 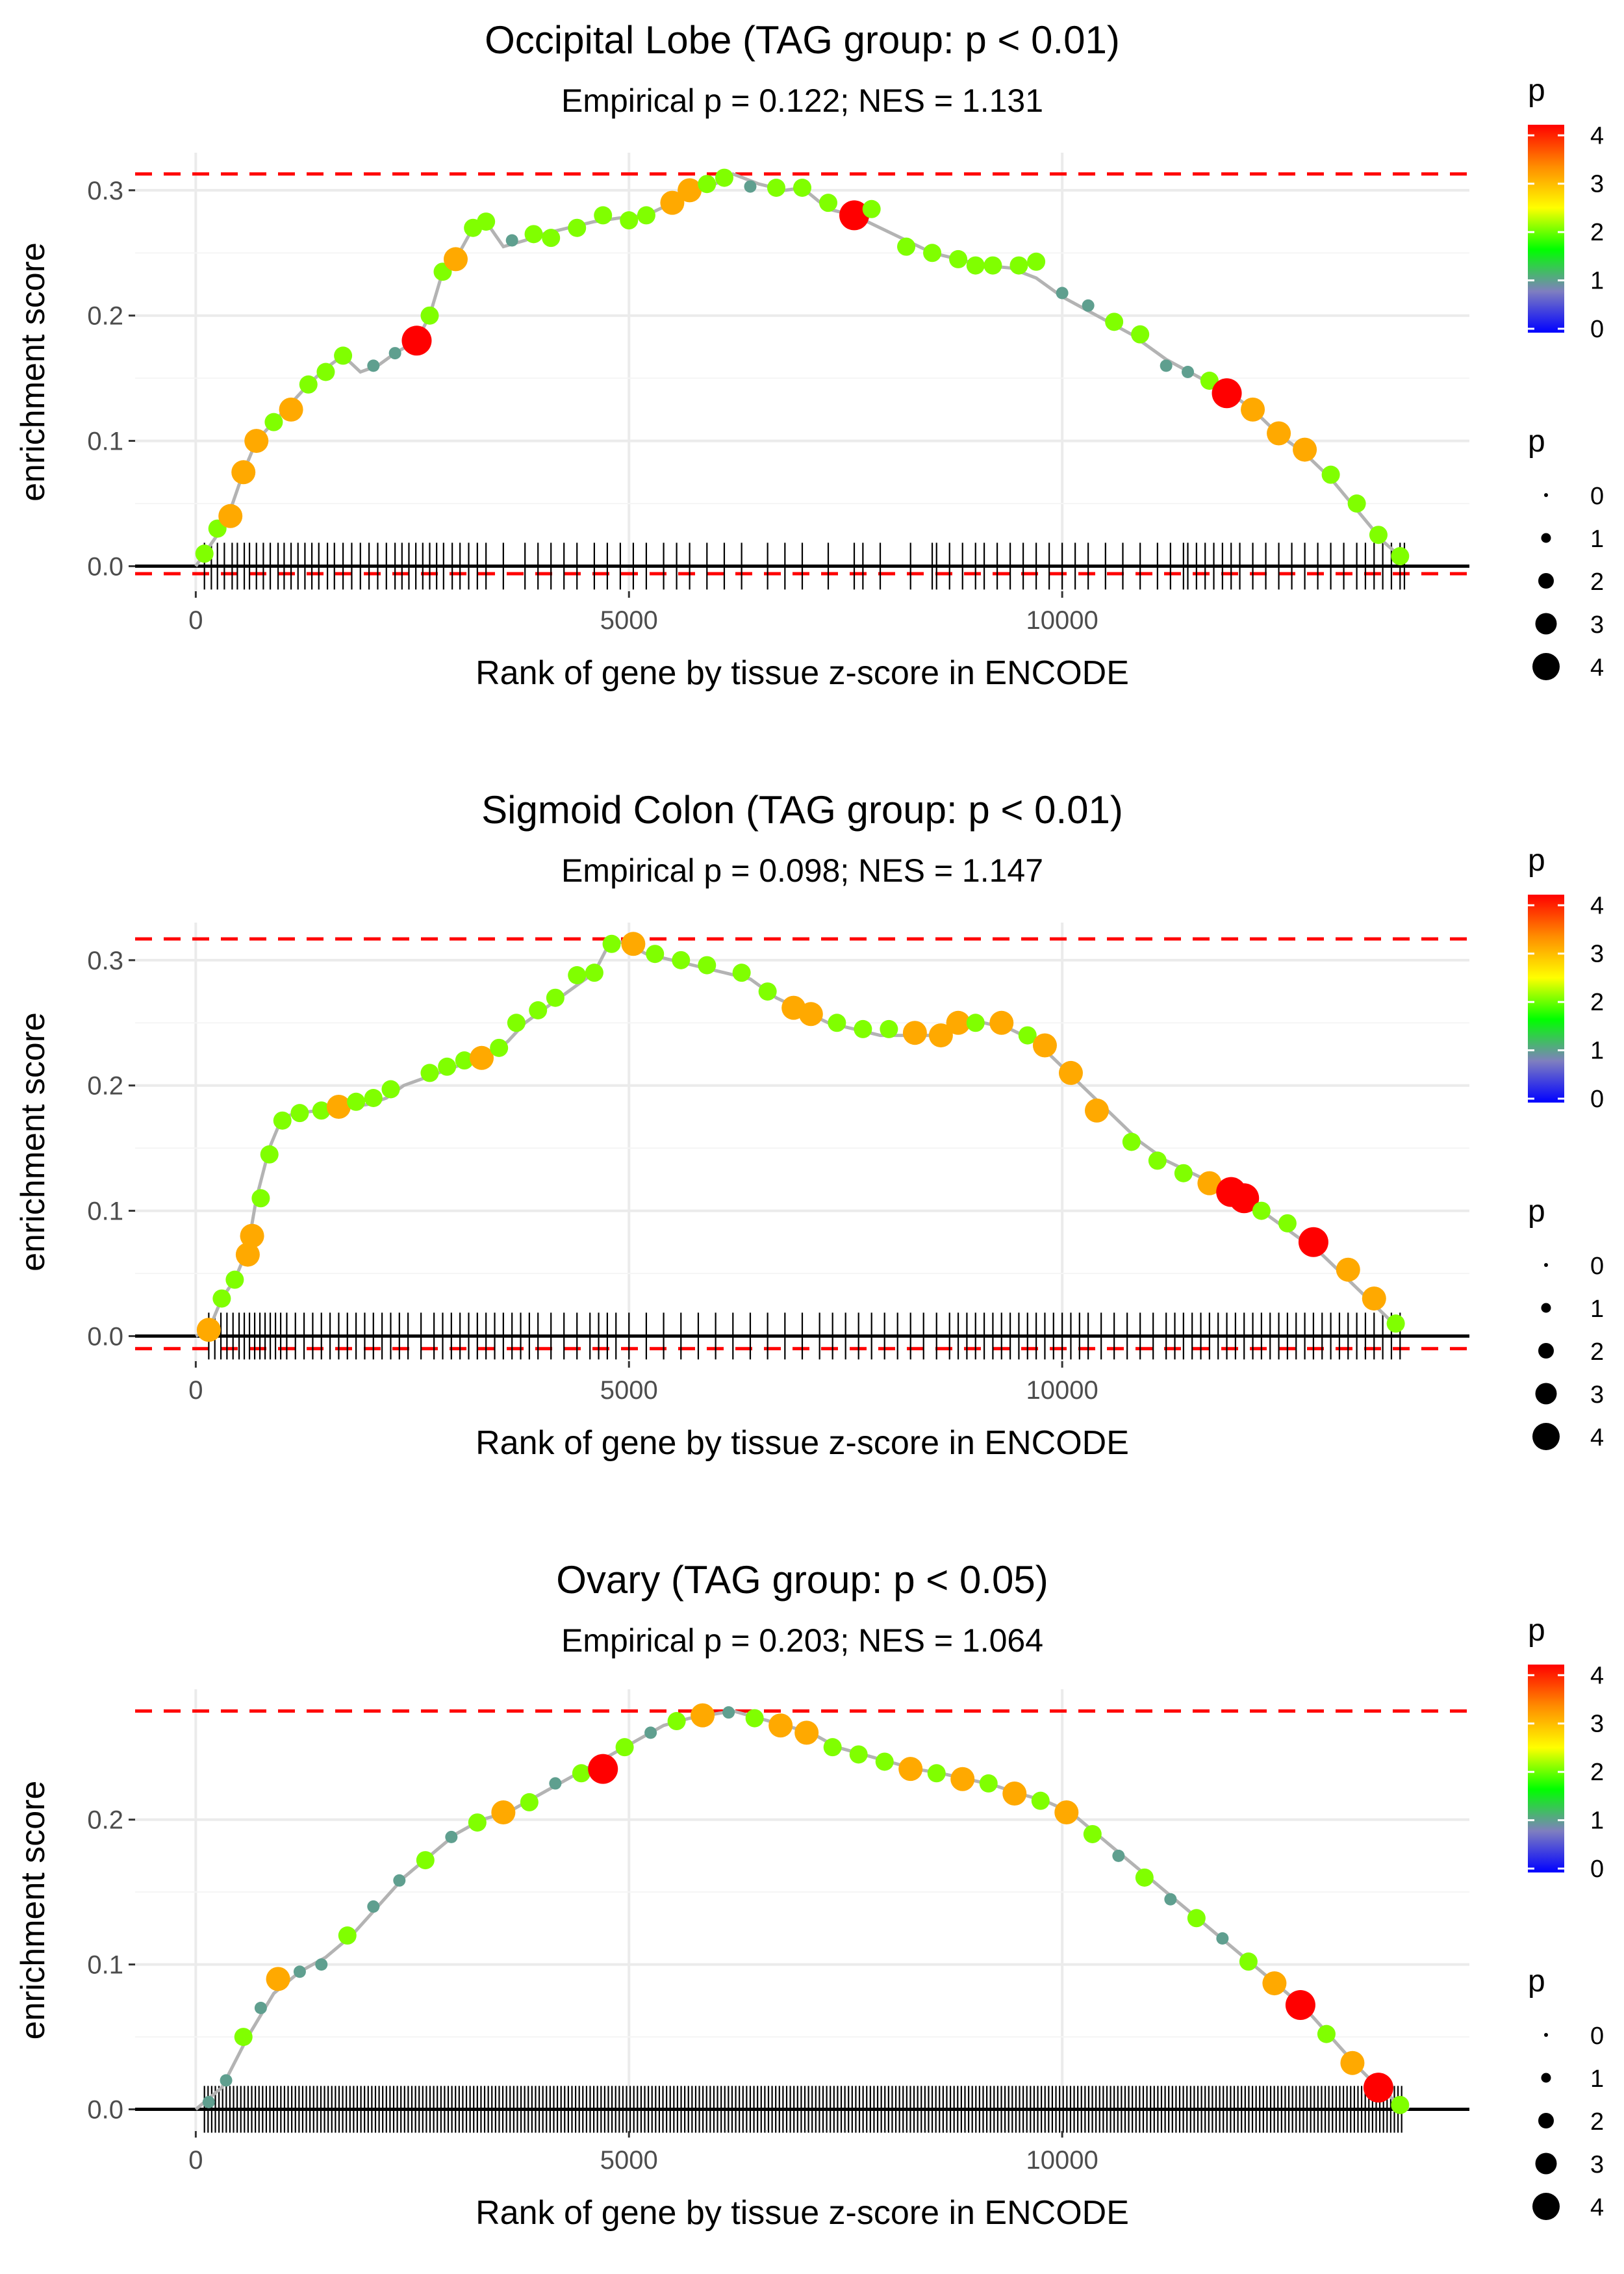 I want to click on legend: p 4 3 2 1 0 p 0 1 2 3 4, so click(x=1566, y=377).